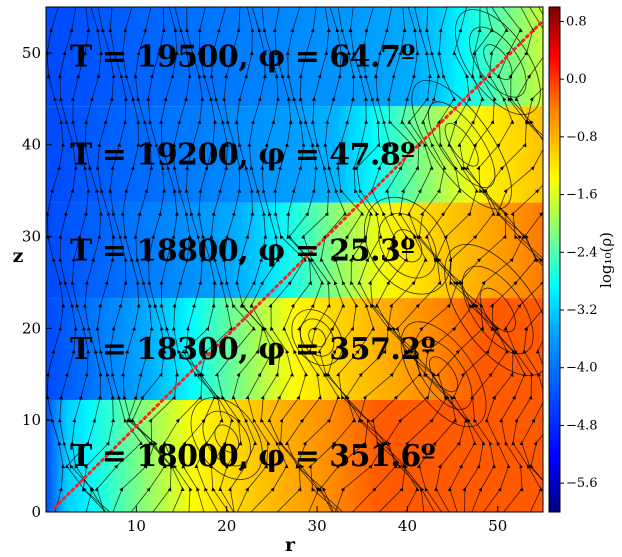 The image size is (622, 557). Describe the element at coordinates (31, 53) in the screenshot. I see `y-tick-label: 50` at that location.